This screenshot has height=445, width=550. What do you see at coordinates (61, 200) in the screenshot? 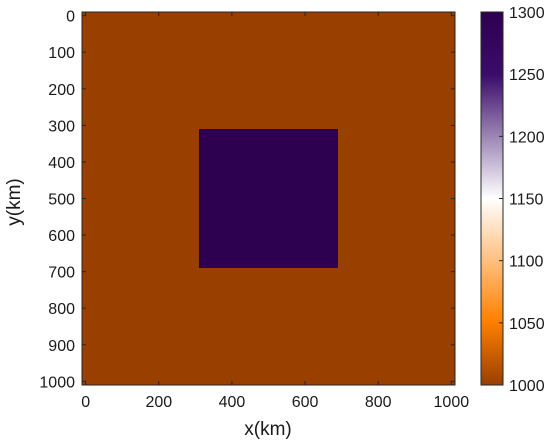
I see `y-tick-label: 500` at bounding box center [61, 200].